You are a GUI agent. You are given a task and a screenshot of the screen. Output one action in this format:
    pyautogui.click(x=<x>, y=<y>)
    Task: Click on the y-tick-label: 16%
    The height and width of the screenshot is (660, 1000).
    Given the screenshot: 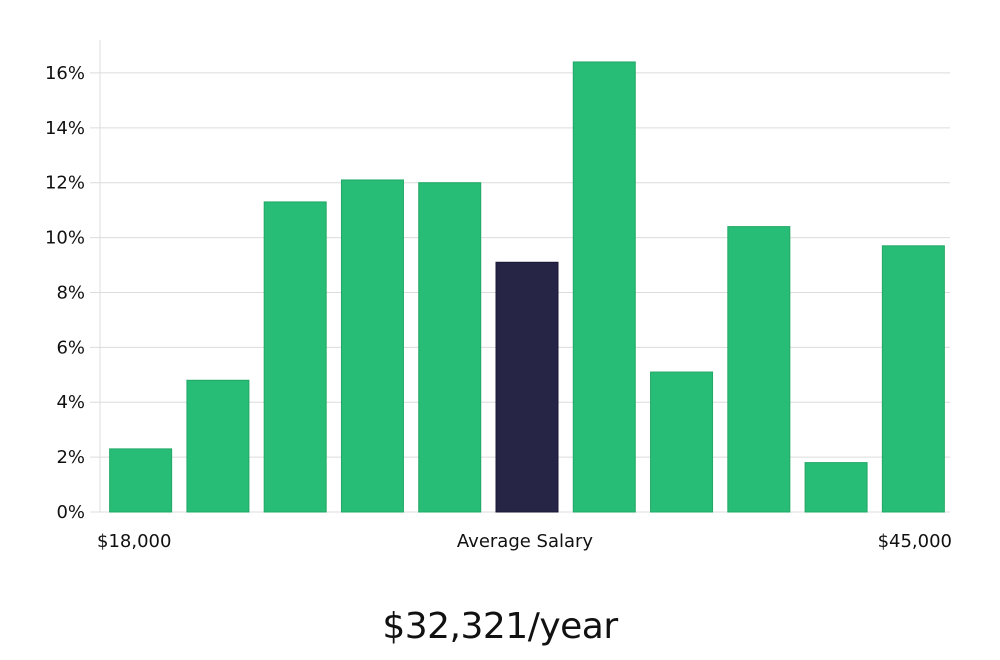 What is the action you would take?
    pyautogui.click(x=65, y=73)
    